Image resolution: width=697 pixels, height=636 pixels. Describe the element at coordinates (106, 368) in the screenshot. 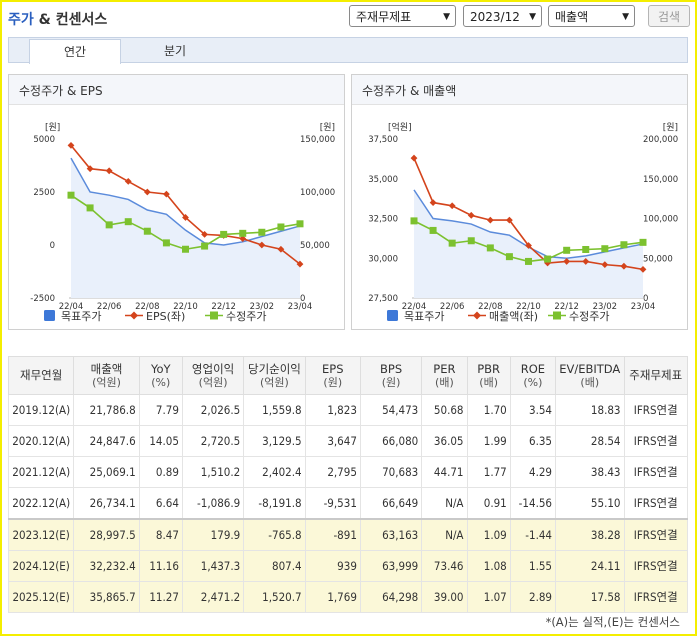

I see `column-header-label: 매출액` at that location.